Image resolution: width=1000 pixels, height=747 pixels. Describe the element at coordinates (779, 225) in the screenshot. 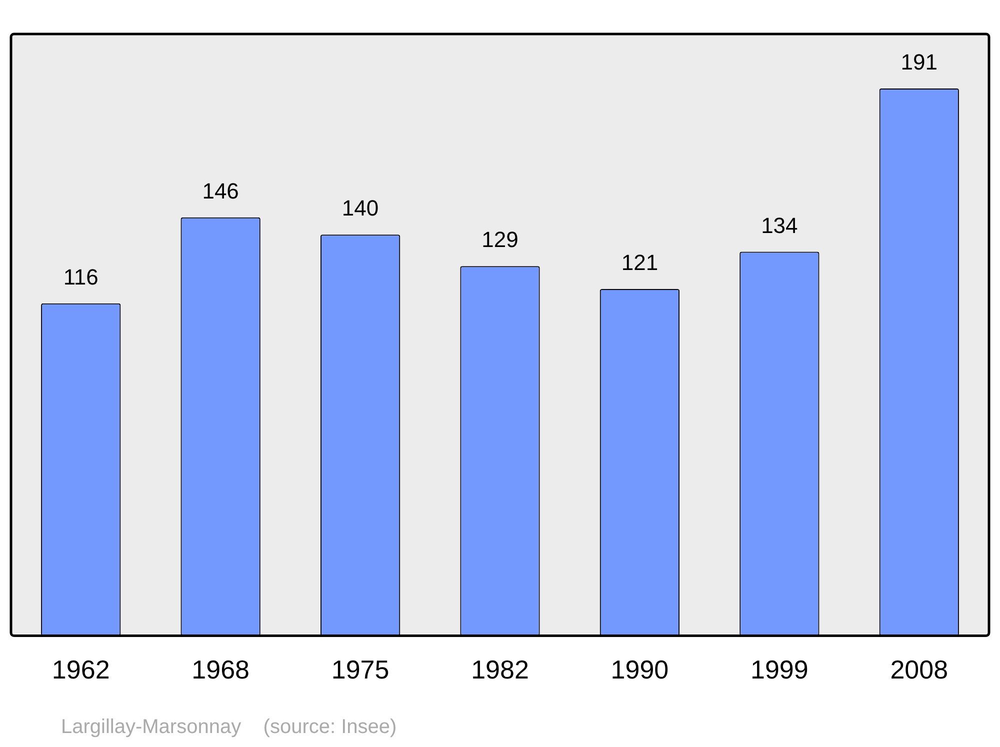

I see `data-label: 134` at that location.